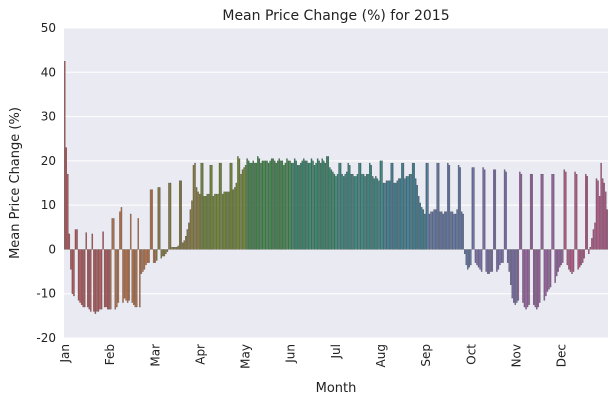 Image resolution: width=616 pixels, height=405 pixels. What do you see at coordinates (48, 28) in the screenshot?
I see `y-tick-label: 50` at bounding box center [48, 28].